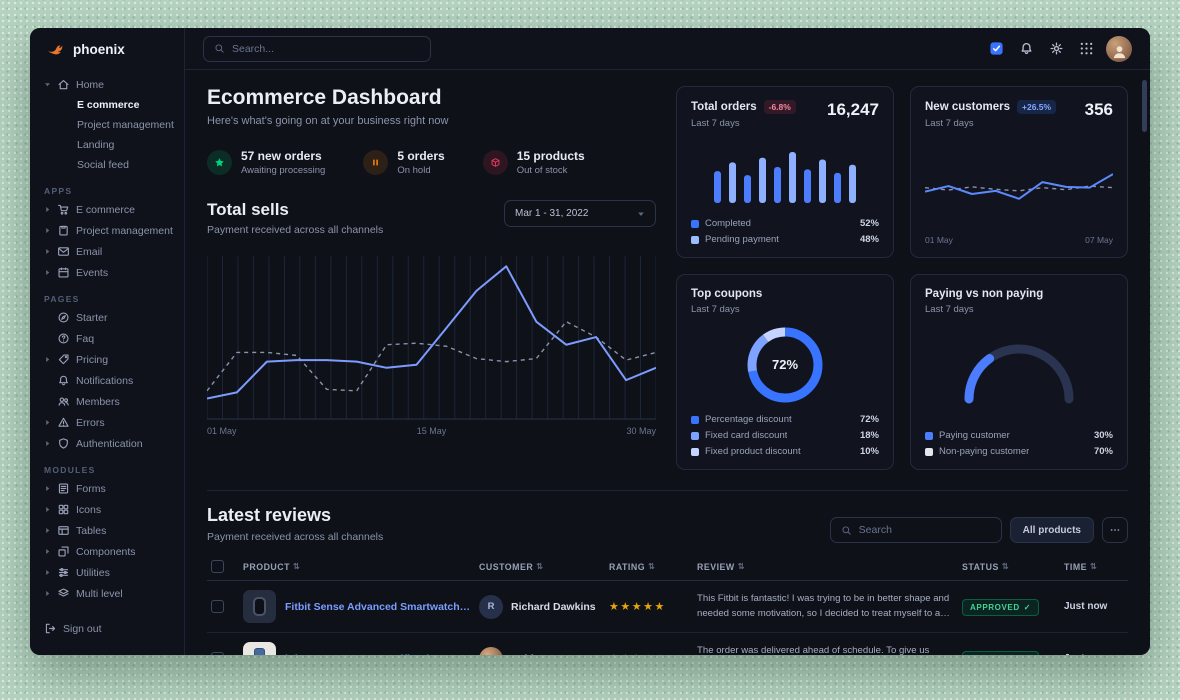 The height and width of the screenshot is (700, 1180). I want to click on date-range-select: Mar 1 - 31, 2022, so click(580, 213).